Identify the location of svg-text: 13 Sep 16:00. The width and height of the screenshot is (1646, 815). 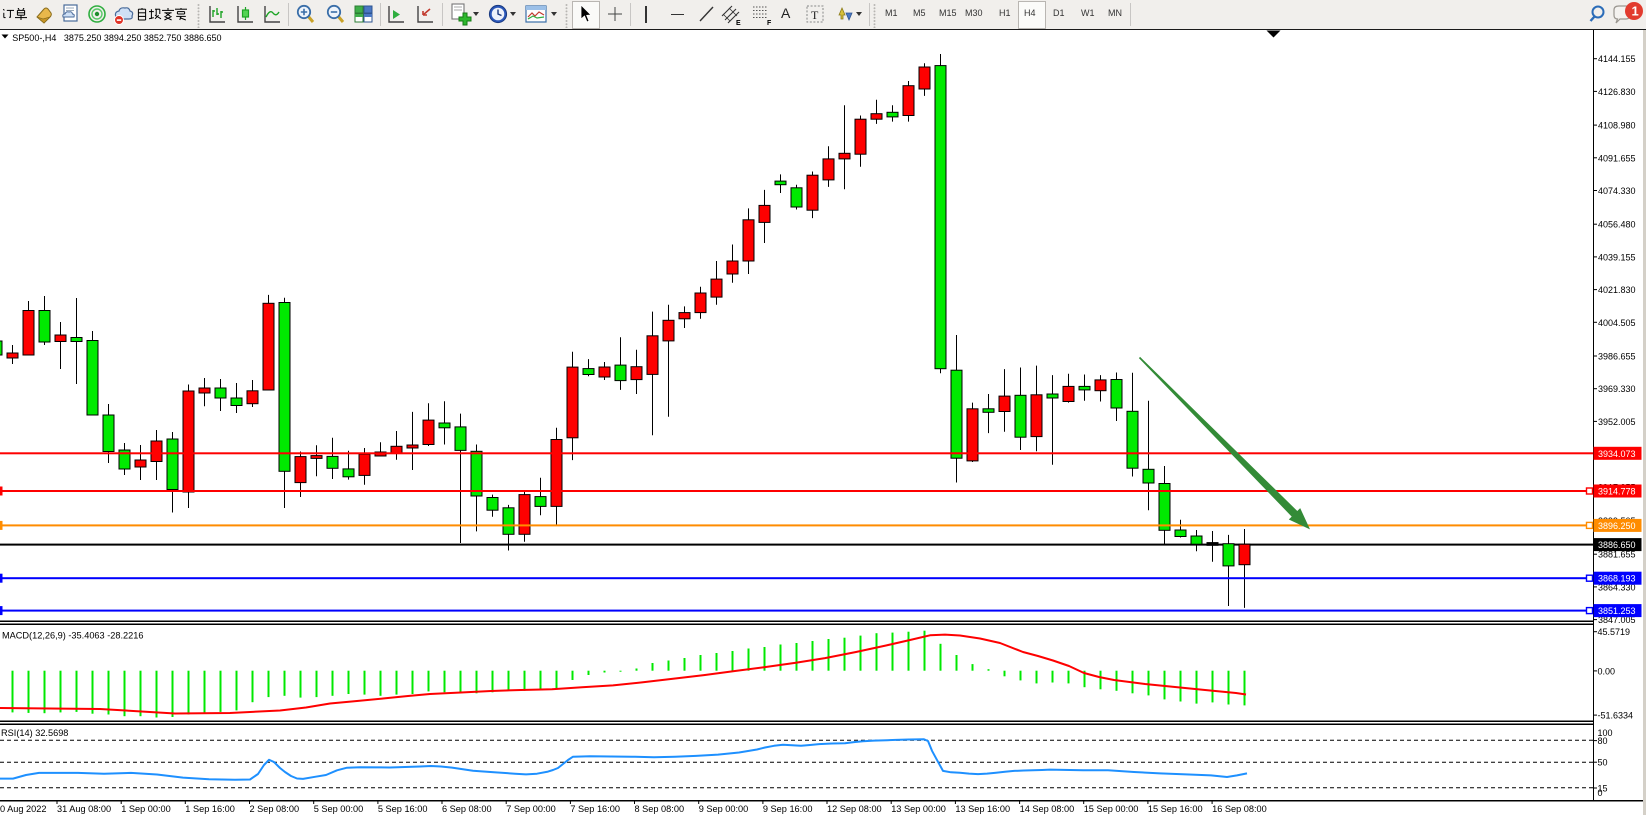
(982, 809).